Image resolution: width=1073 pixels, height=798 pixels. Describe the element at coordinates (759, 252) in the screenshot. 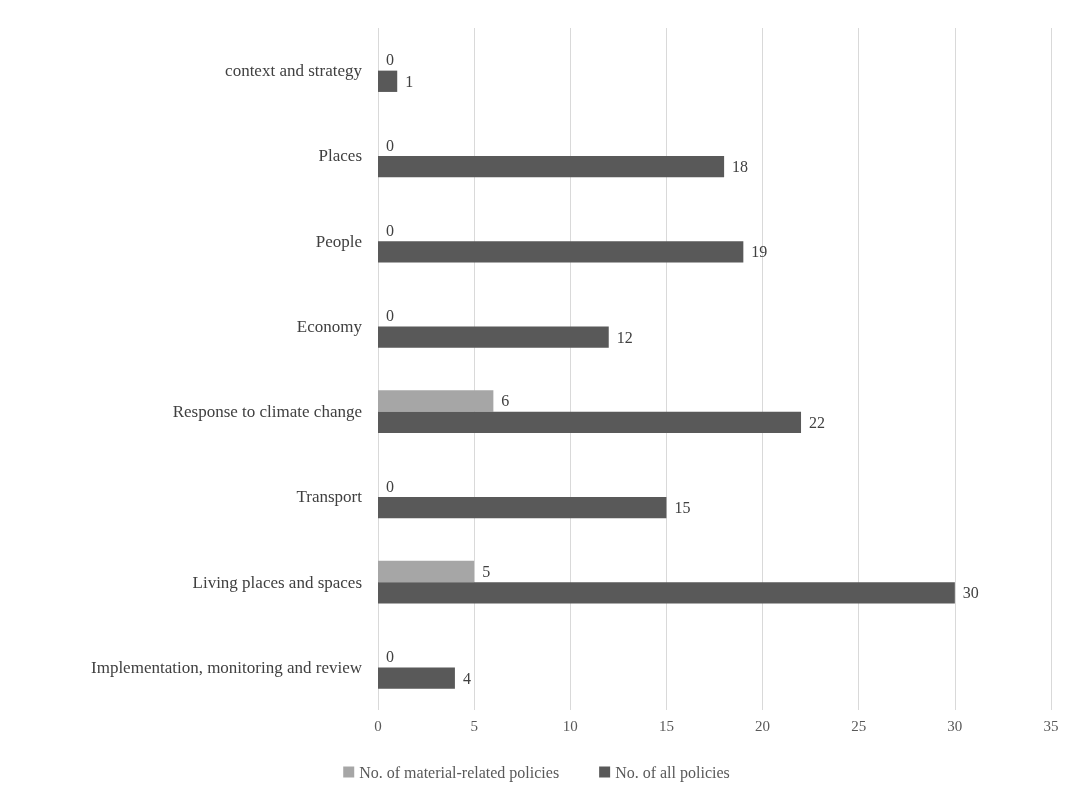

I see `data-label: 19` at that location.